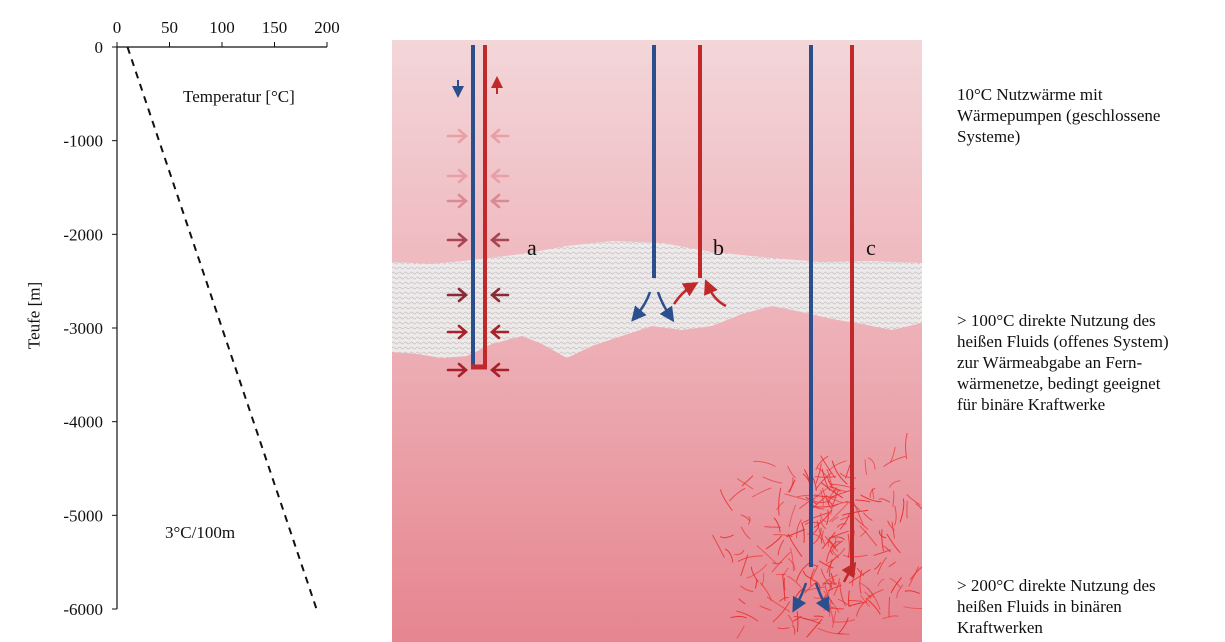 The image size is (1225, 642). Describe the element at coordinates (34, 315) in the screenshot. I see `y-axis-label: Teufe [m]` at that location.